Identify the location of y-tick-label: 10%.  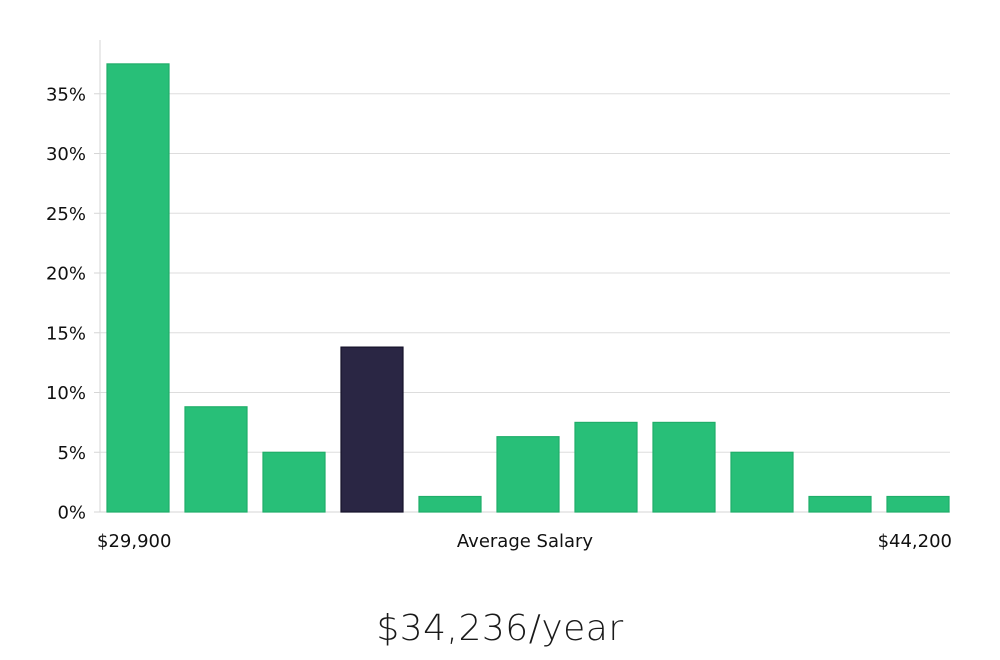
(66, 393).